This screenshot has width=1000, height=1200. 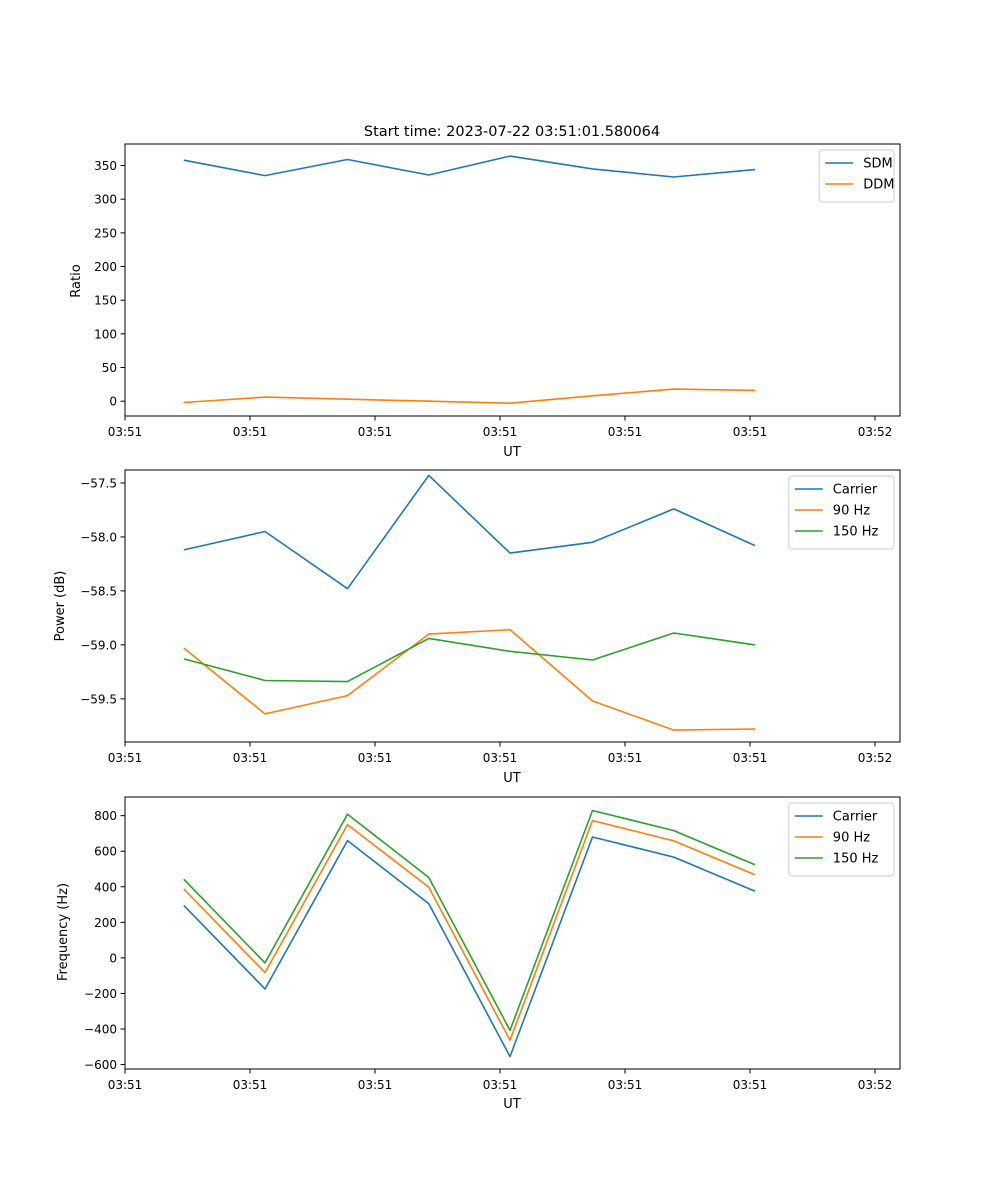 What do you see at coordinates (98, 591) in the screenshot?
I see `y-tick-label: −58.5` at bounding box center [98, 591].